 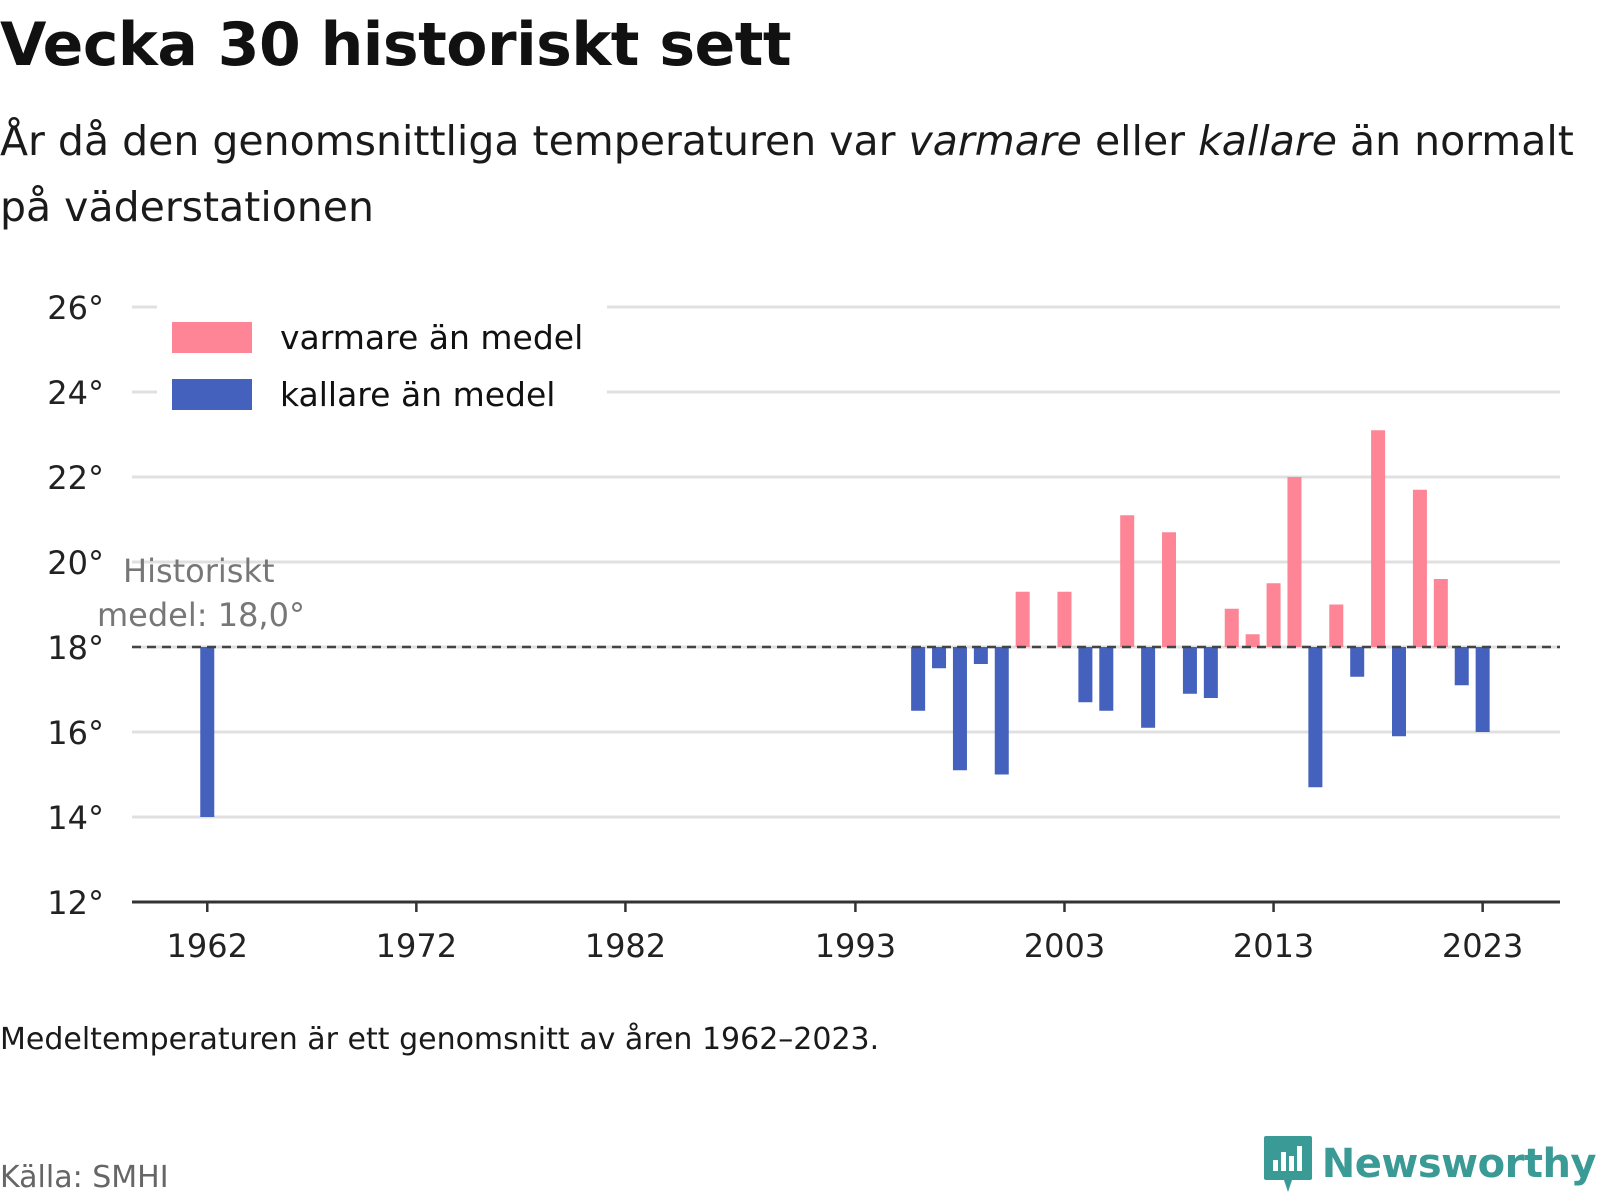 I want to click on y-tick-label: 16°, so click(x=75, y=733).